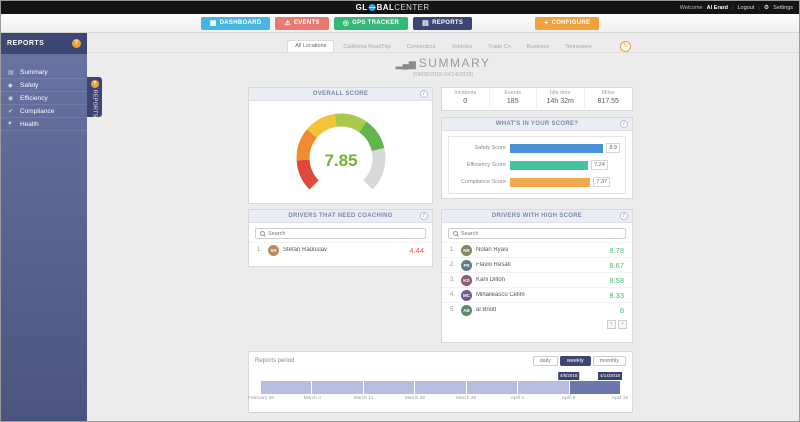 This screenshot has width=800, height=422. I want to click on tab-location-6: Tennessee, so click(578, 47).